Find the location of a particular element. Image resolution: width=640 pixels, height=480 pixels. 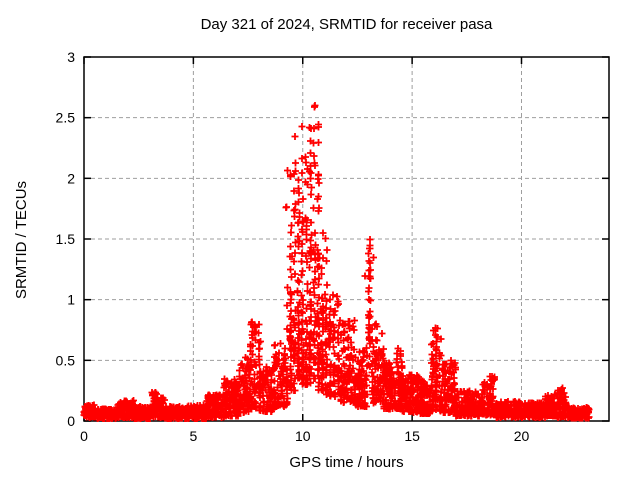

y-tick-label: 3 is located at coordinates (71, 57).